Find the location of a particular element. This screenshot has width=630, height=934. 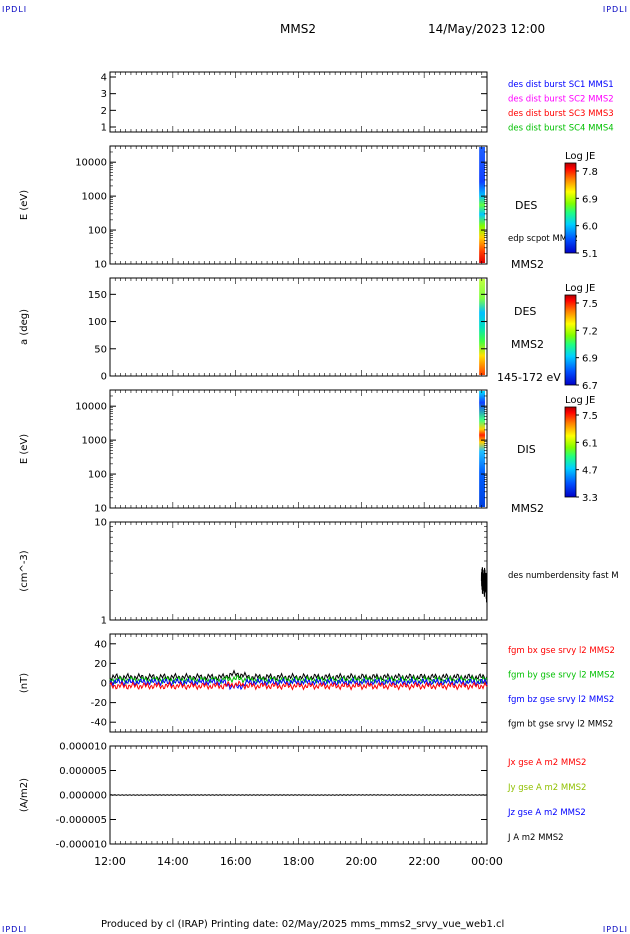

legend-entry: Jx gse A m2 MMS2 is located at coordinates (546, 763).